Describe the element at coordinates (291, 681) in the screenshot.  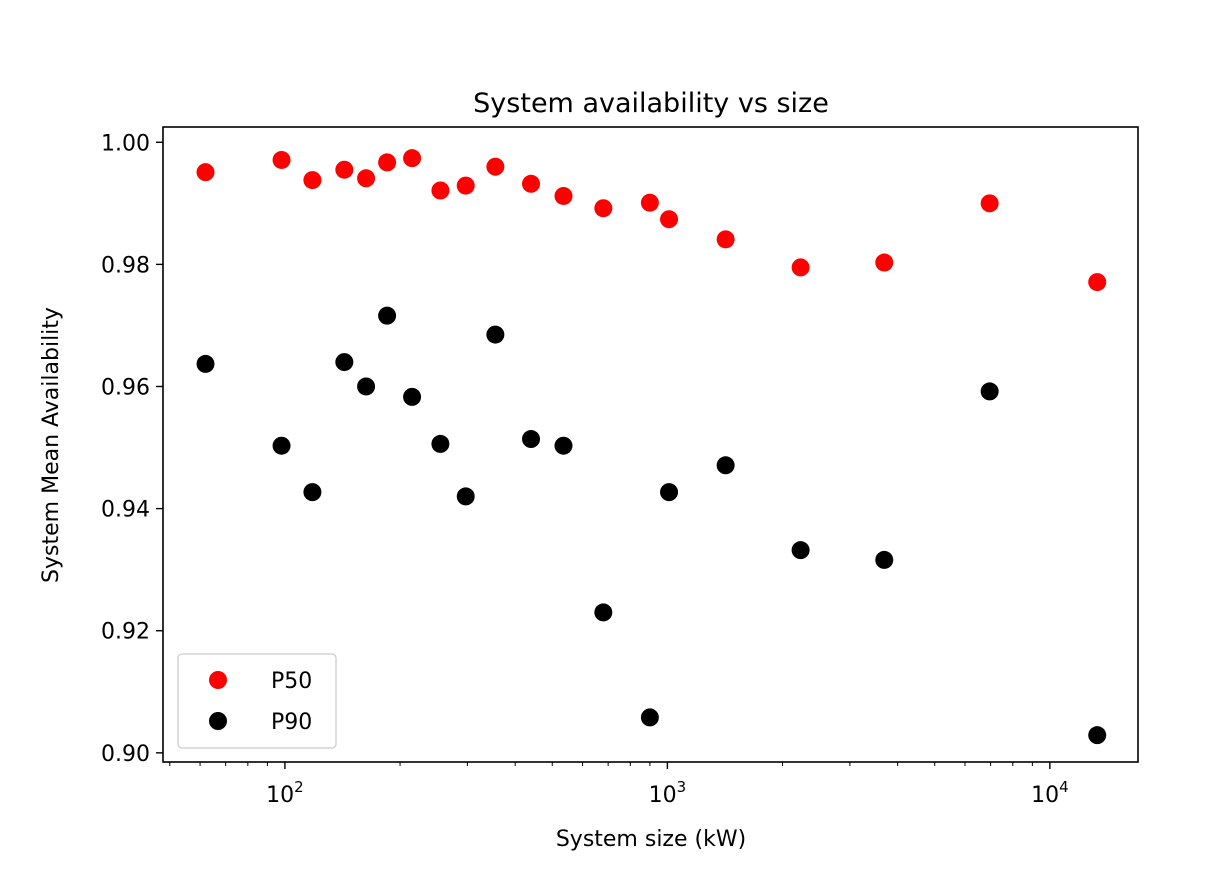
I see `legend-label-p50: P50` at that location.